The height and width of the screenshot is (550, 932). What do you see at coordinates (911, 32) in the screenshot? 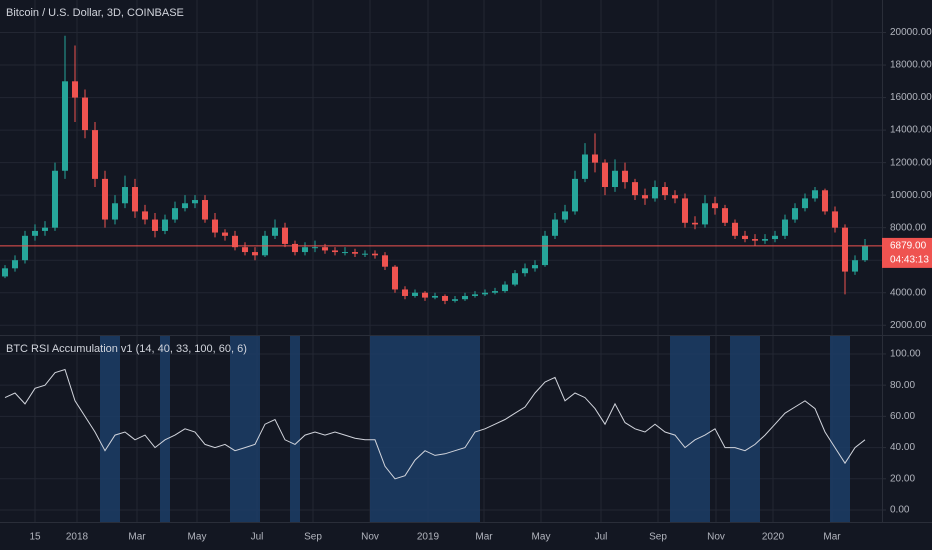
I see `y-tick-label: 20000.00` at bounding box center [911, 32].